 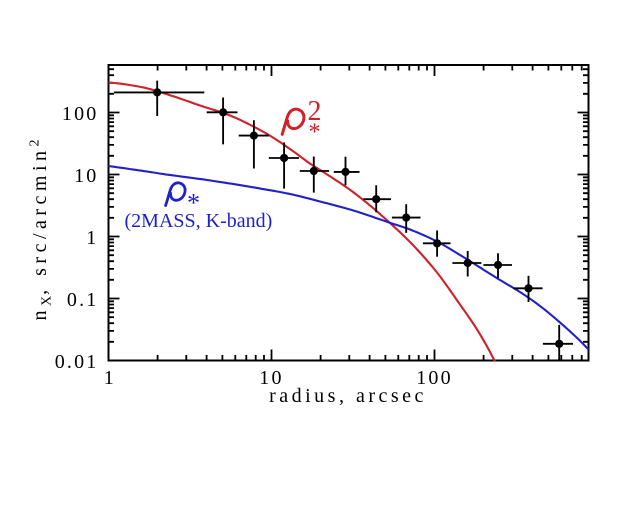 I want to click on svg-text: 0.01, so click(x=77, y=362).